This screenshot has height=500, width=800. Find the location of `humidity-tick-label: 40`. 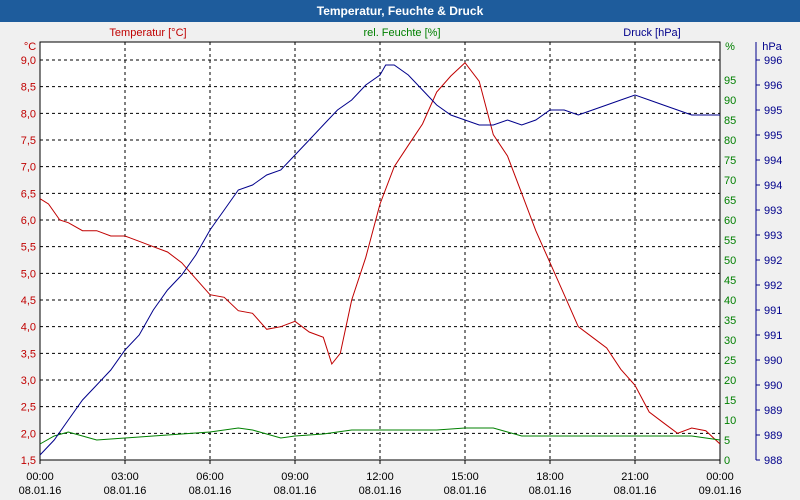

humidity-tick-label: 40 is located at coordinates (730, 301).